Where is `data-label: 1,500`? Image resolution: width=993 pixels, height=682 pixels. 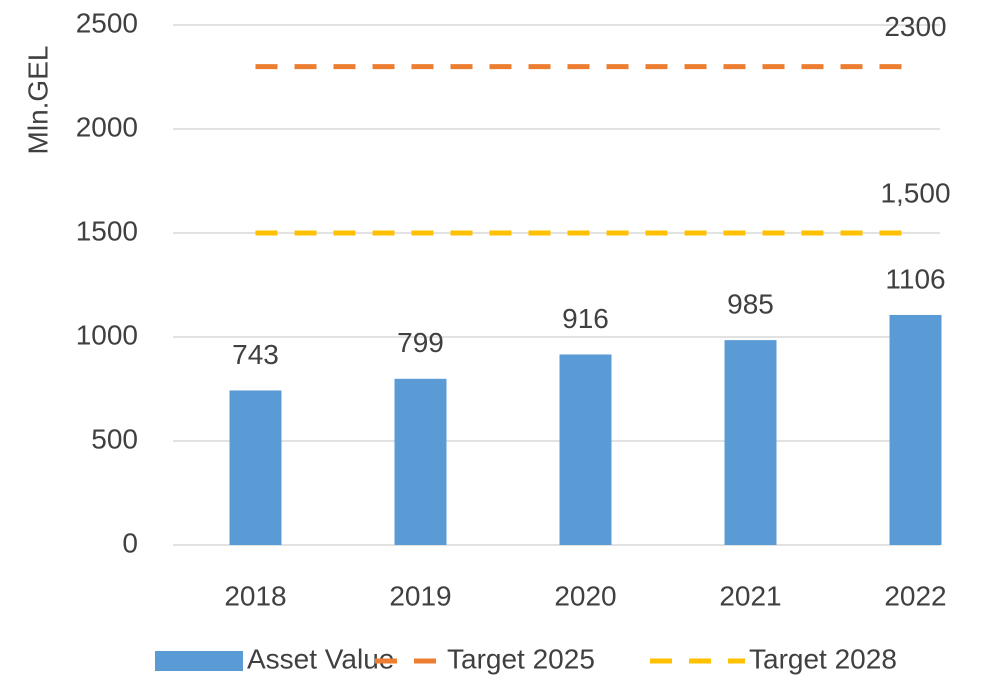
data-label: 1,500 is located at coordinates (915, 192).